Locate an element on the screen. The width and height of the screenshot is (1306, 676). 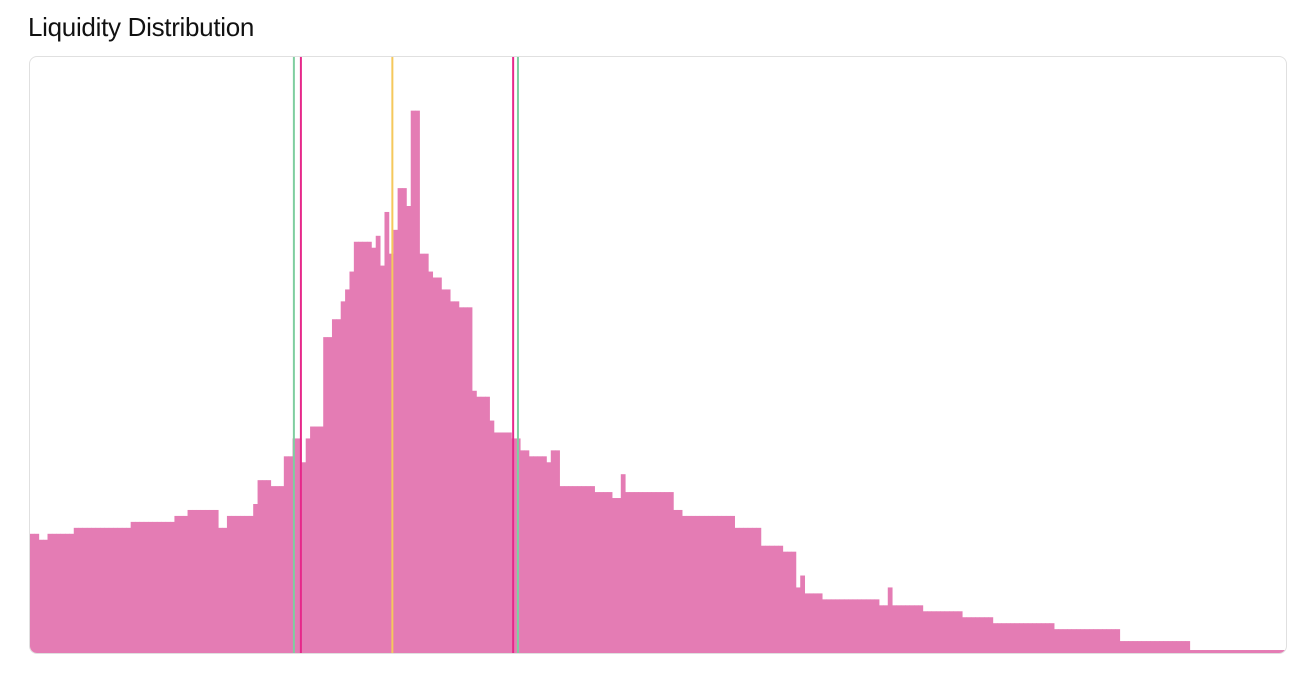
chart-title: Liquidity Distribution is located at coordinates (141, 27).